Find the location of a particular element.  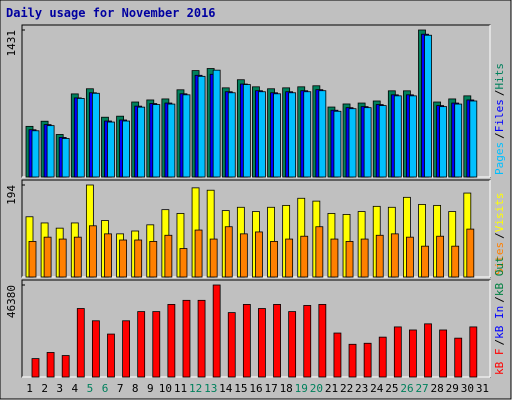

x-tick-label: 29 is located at coordinates (452, 388).